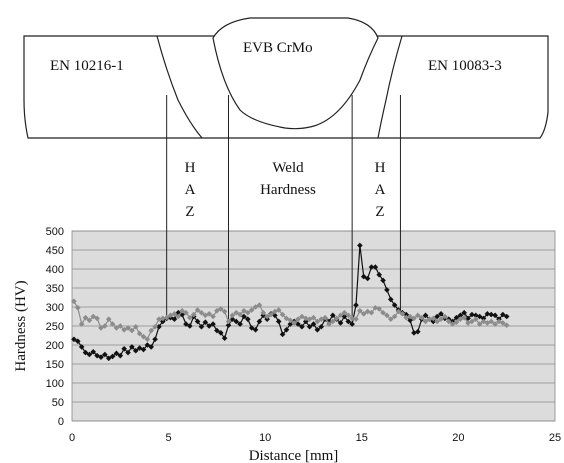 The width and height of the screenshot is (564, 463). What do you see at coordinates (295, 73) in the screenshot?
I see `weld-bead-outline` at bounding box center [295, 73].